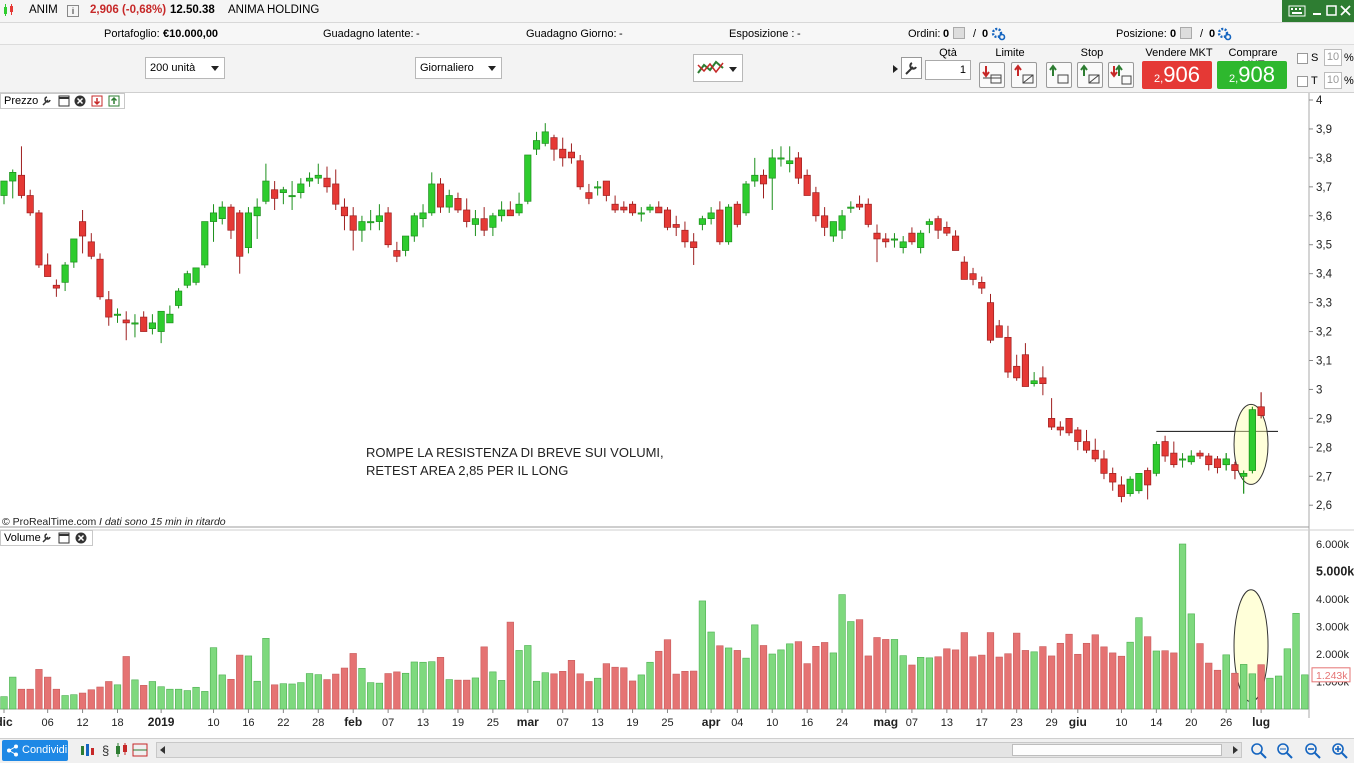  What do you see at coordinates (1324, 361) in the screenshot?
I see `price-y-tick-label: 3,1` at bounding box center [1324, 361].